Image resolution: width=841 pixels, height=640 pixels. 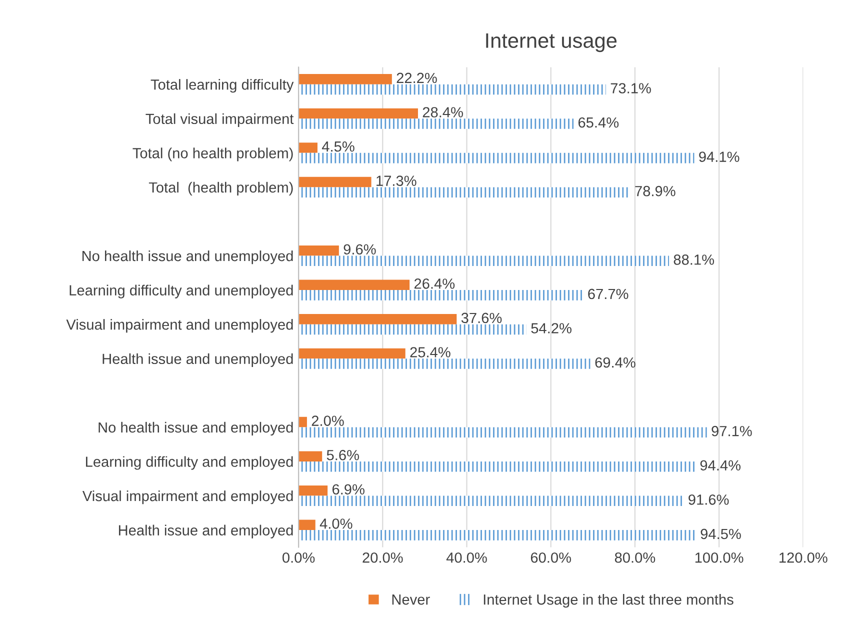 I want to click on y-tick-label: Total (health problem), so click(x=220, y=189).